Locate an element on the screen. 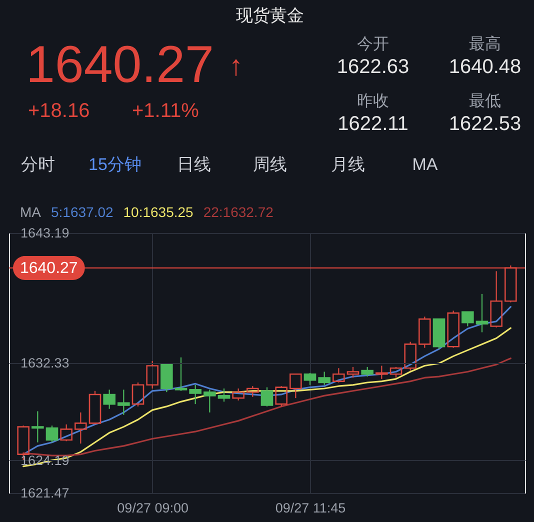 The width and height of the screenshot is (534, 522). text: 月线 is located at coordinates (348, 164).